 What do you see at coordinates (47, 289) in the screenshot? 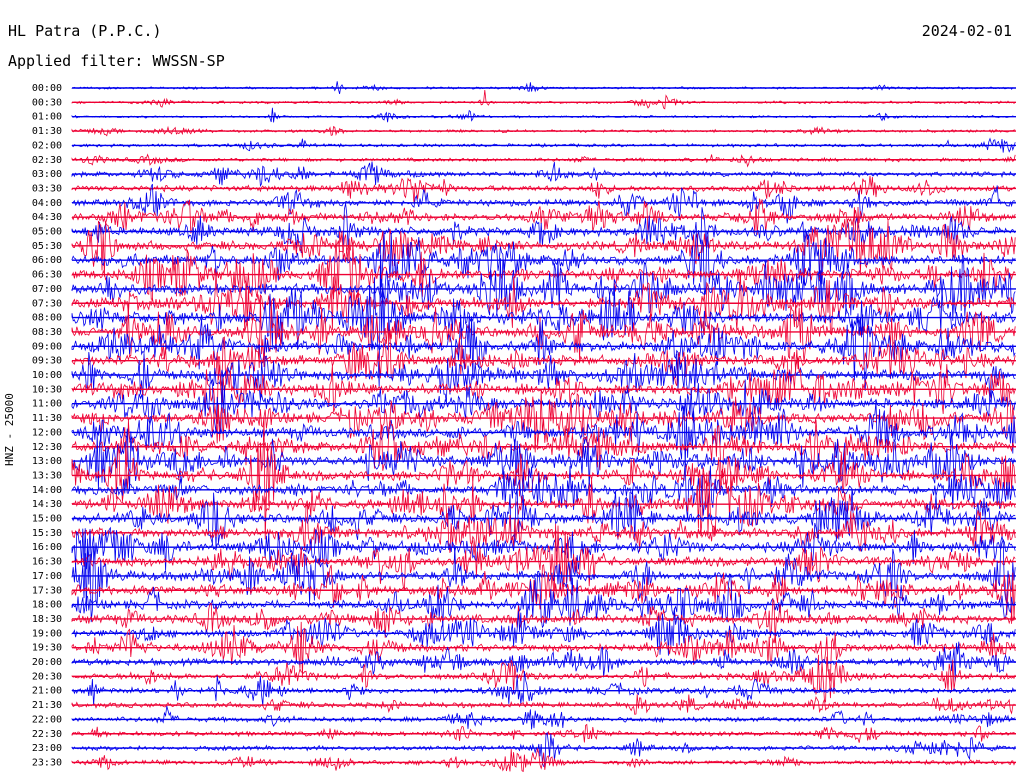
I see `row-time-label: 07:00` at bounding box center [47, 289].